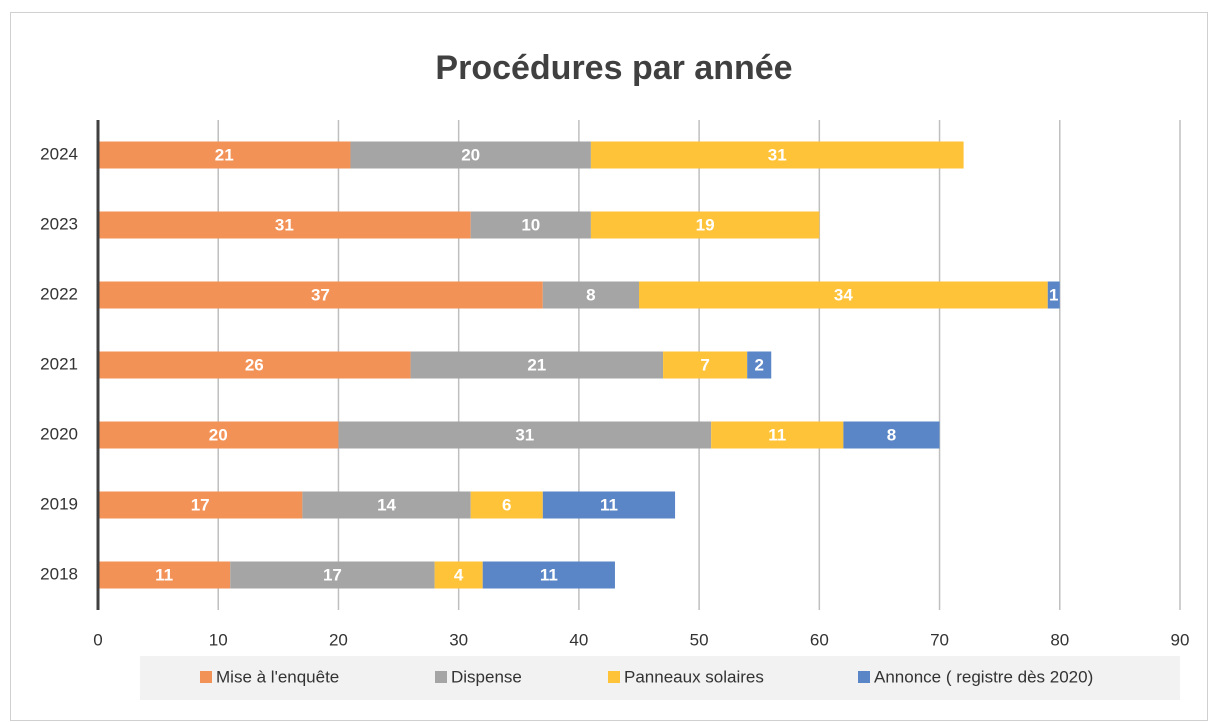 The height and width of the screenshot is (722, 1209). Describe the element at coordinates (338, 639) in the screenshot. I see `x-tick-label: 20` at that location.